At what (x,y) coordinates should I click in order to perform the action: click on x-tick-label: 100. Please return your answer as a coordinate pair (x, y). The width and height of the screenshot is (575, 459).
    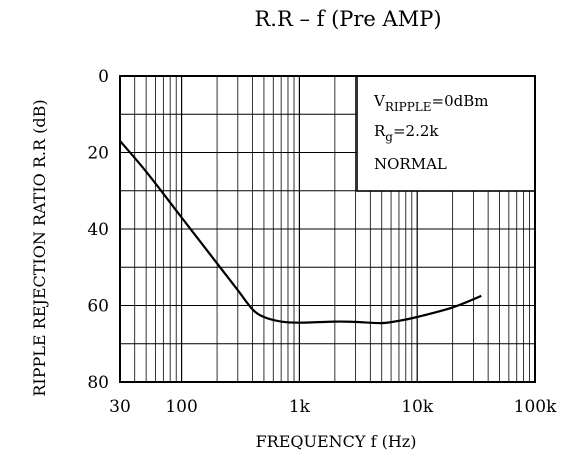
    Looking at the image, I should click on (181, 407).